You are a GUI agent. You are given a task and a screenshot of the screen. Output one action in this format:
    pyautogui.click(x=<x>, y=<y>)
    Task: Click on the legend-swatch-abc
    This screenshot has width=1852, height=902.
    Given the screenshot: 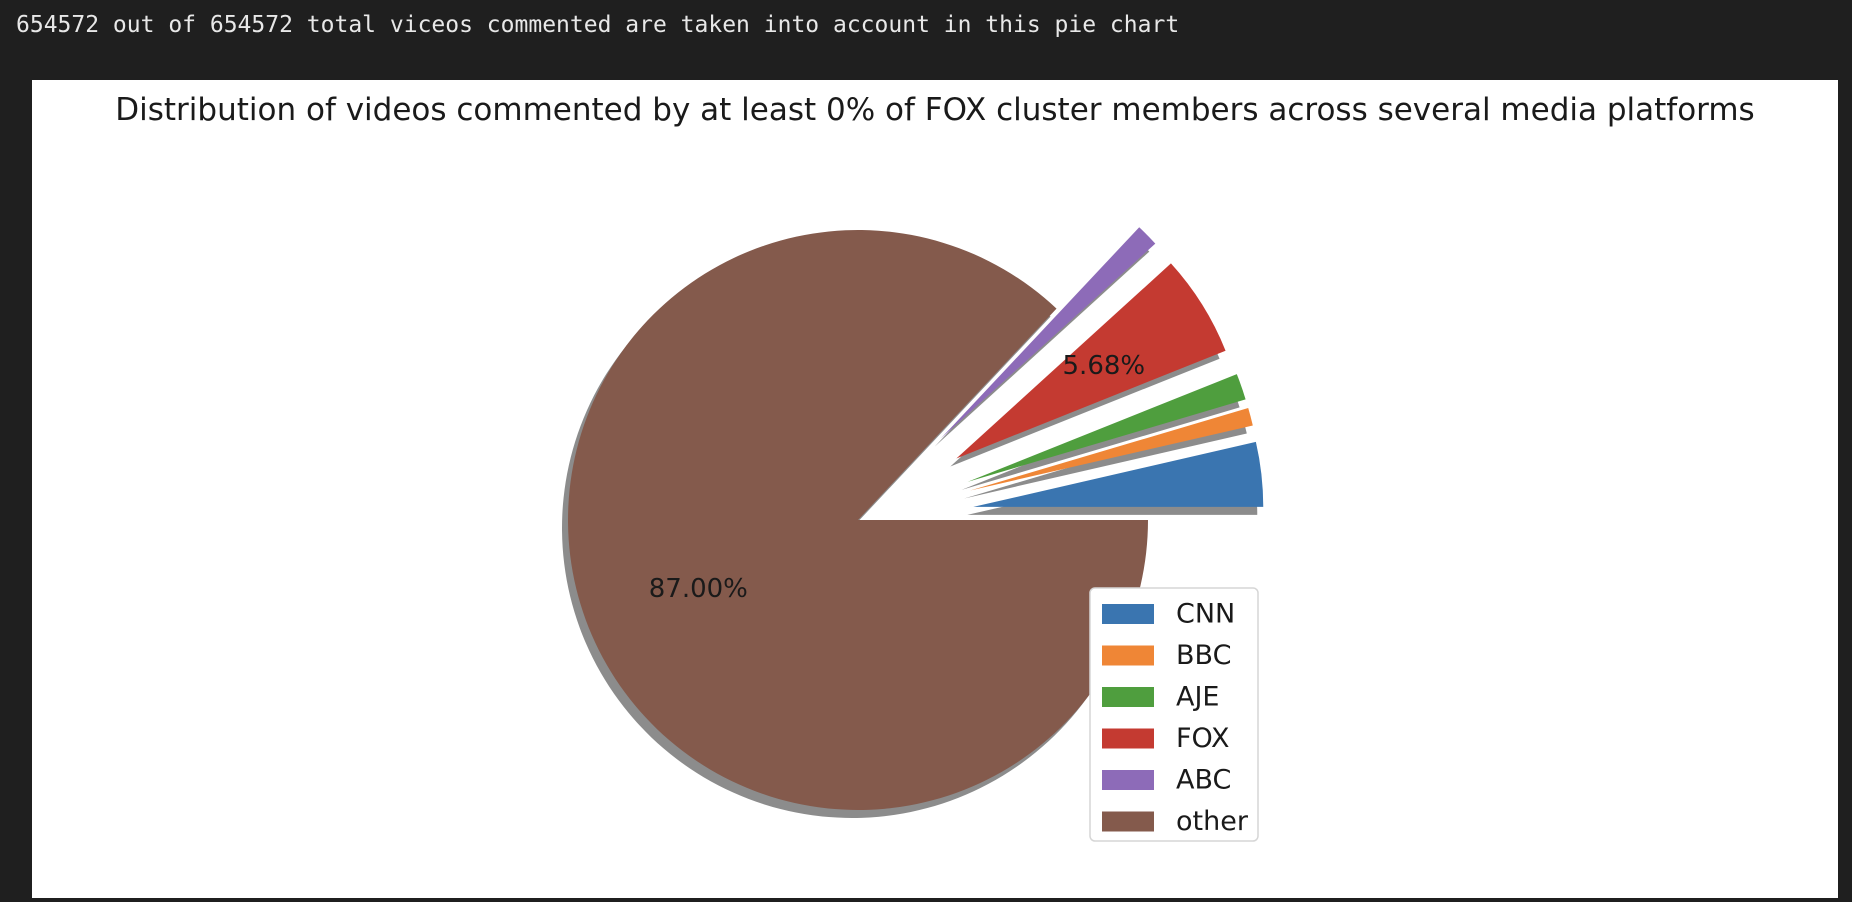 What is the action you would take?
    pyautogui.click(x=1128, y=780)
    